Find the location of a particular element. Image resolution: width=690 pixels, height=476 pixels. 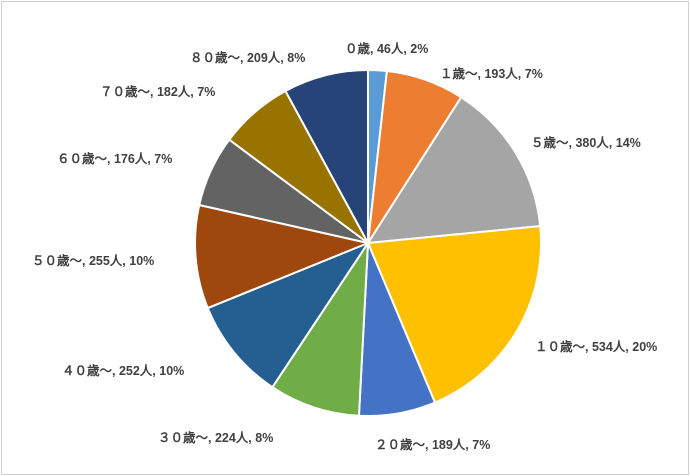

data-label: ２０歳～, 189人, 7% is located at coordinates (432, 444).